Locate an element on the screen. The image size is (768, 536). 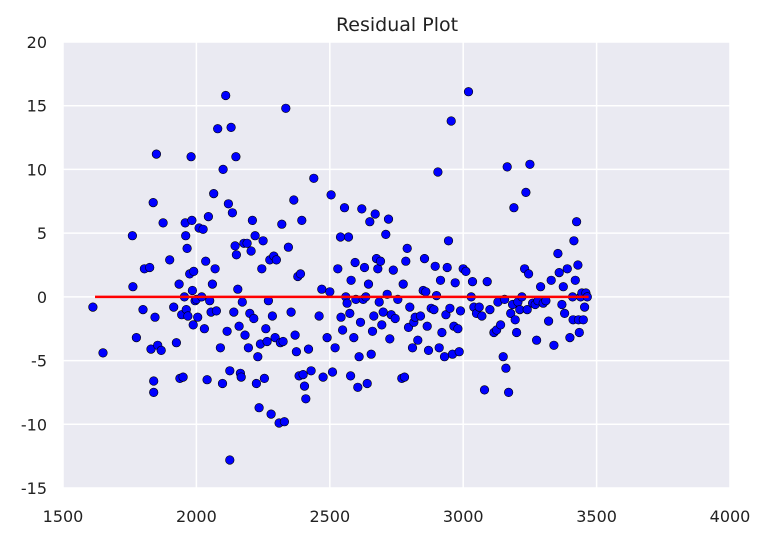
x-tick-label: 4000 is located at coordinates (730, 516).